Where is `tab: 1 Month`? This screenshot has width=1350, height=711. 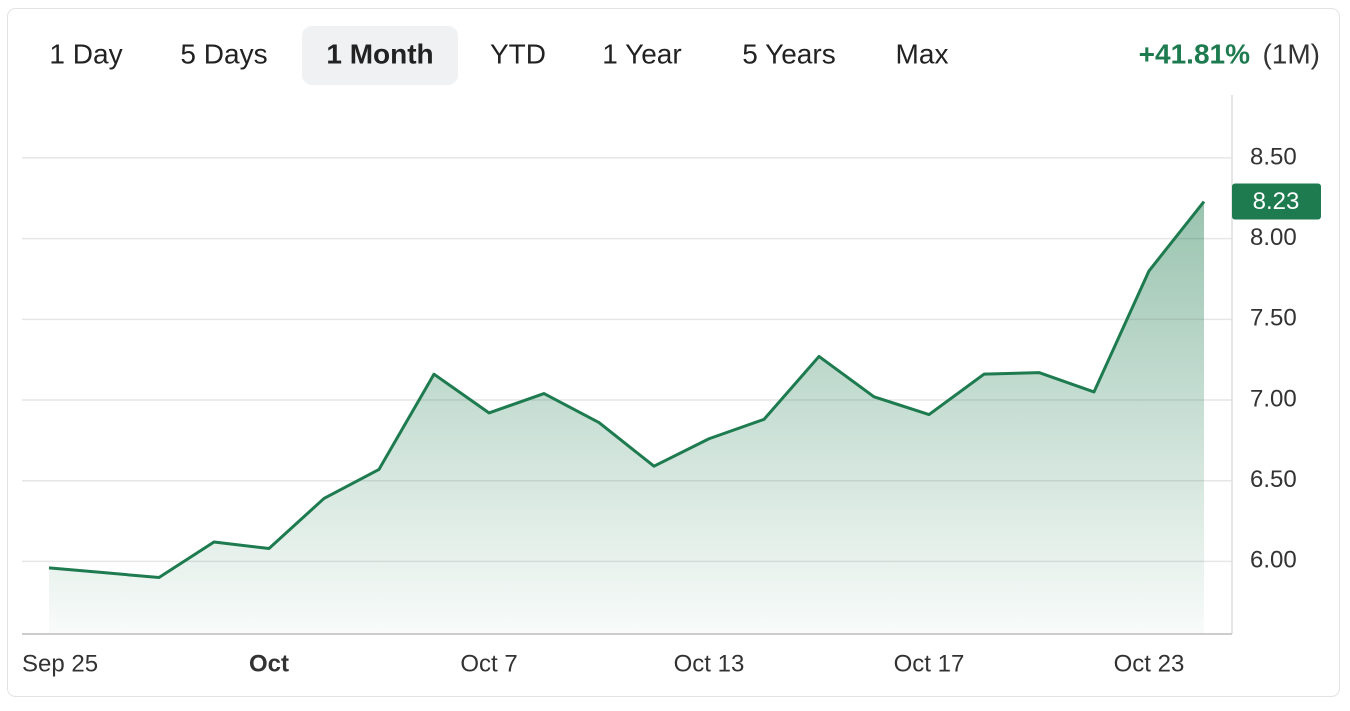
tab: 1 Month is located at coordinates (379, 53).